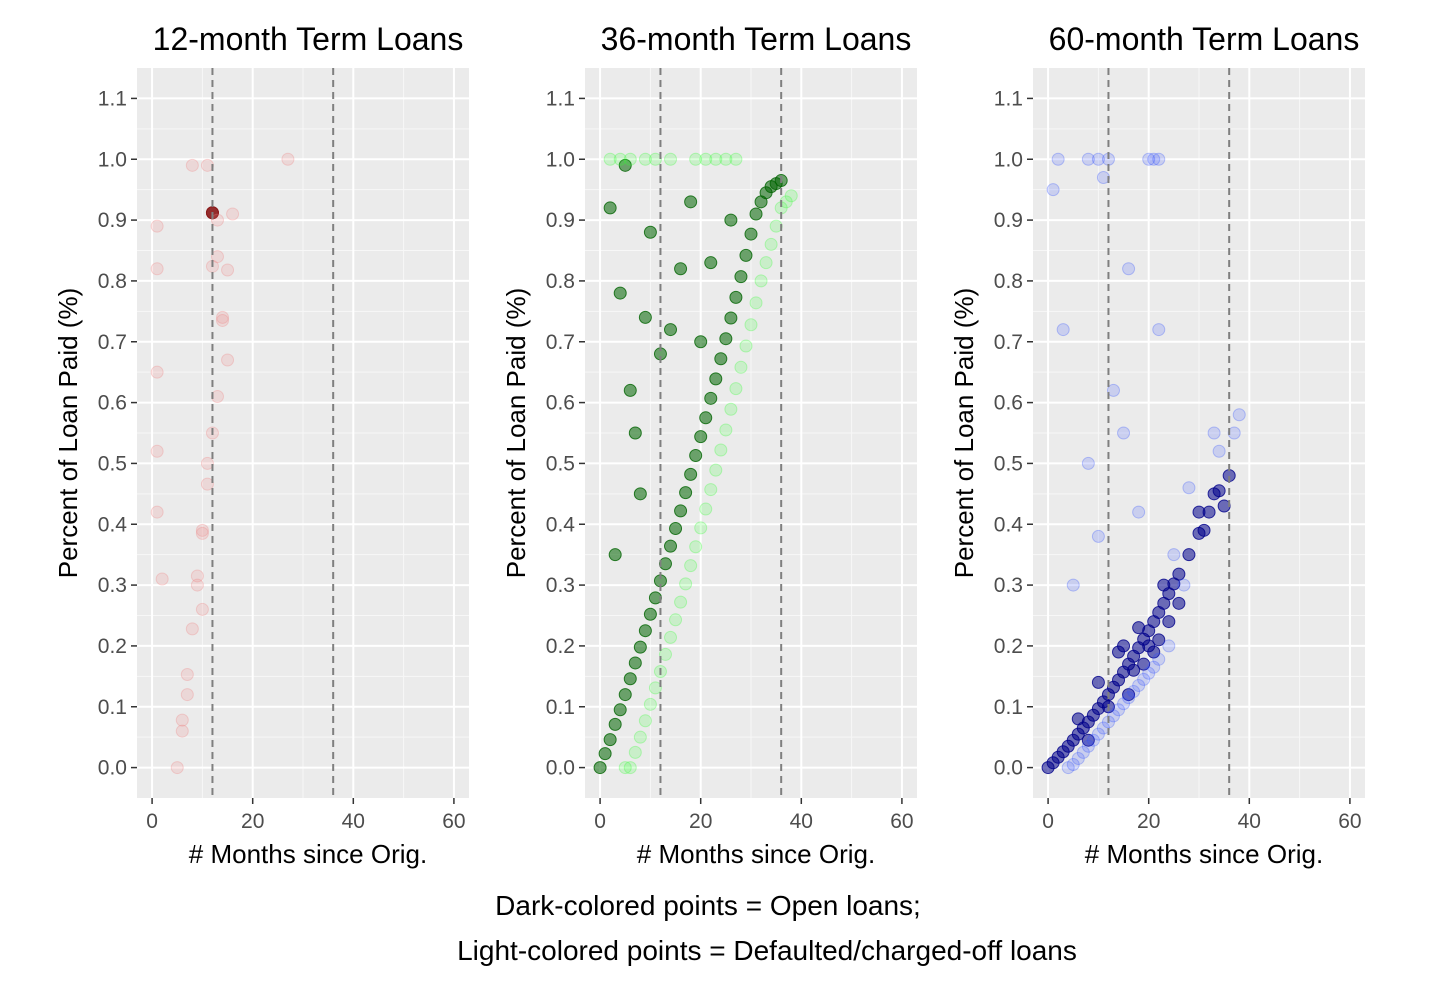  I want to click on y-tick-label: 0.9, so click(112, 220).